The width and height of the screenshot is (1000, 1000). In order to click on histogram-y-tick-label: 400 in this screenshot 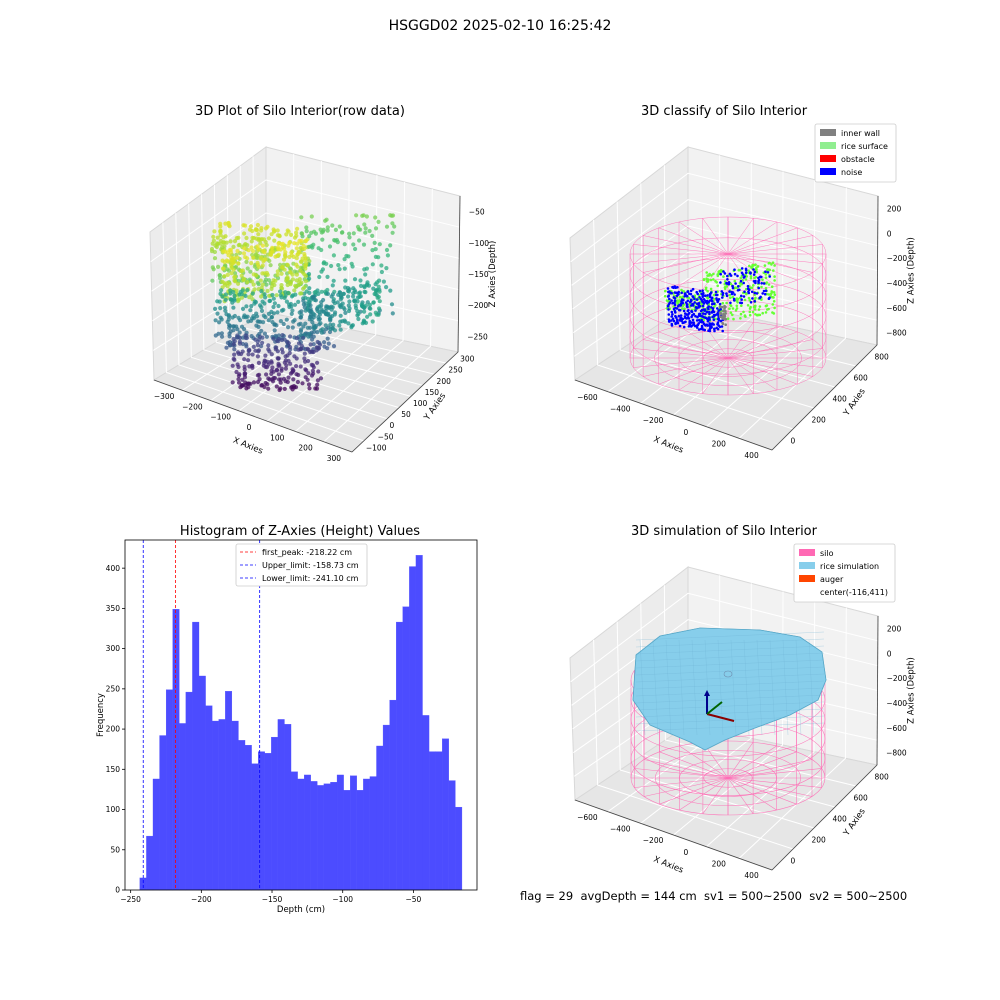, I will do `click(113, 568)`.